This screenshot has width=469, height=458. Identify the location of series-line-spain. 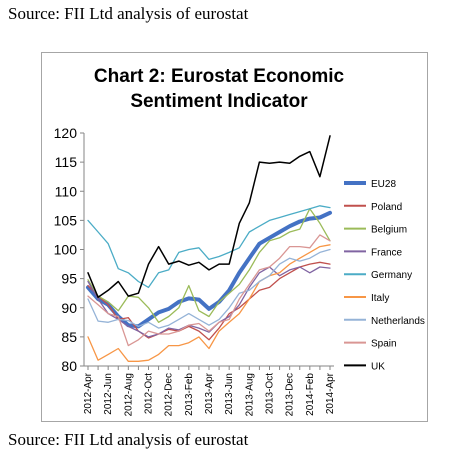
(209, 290).